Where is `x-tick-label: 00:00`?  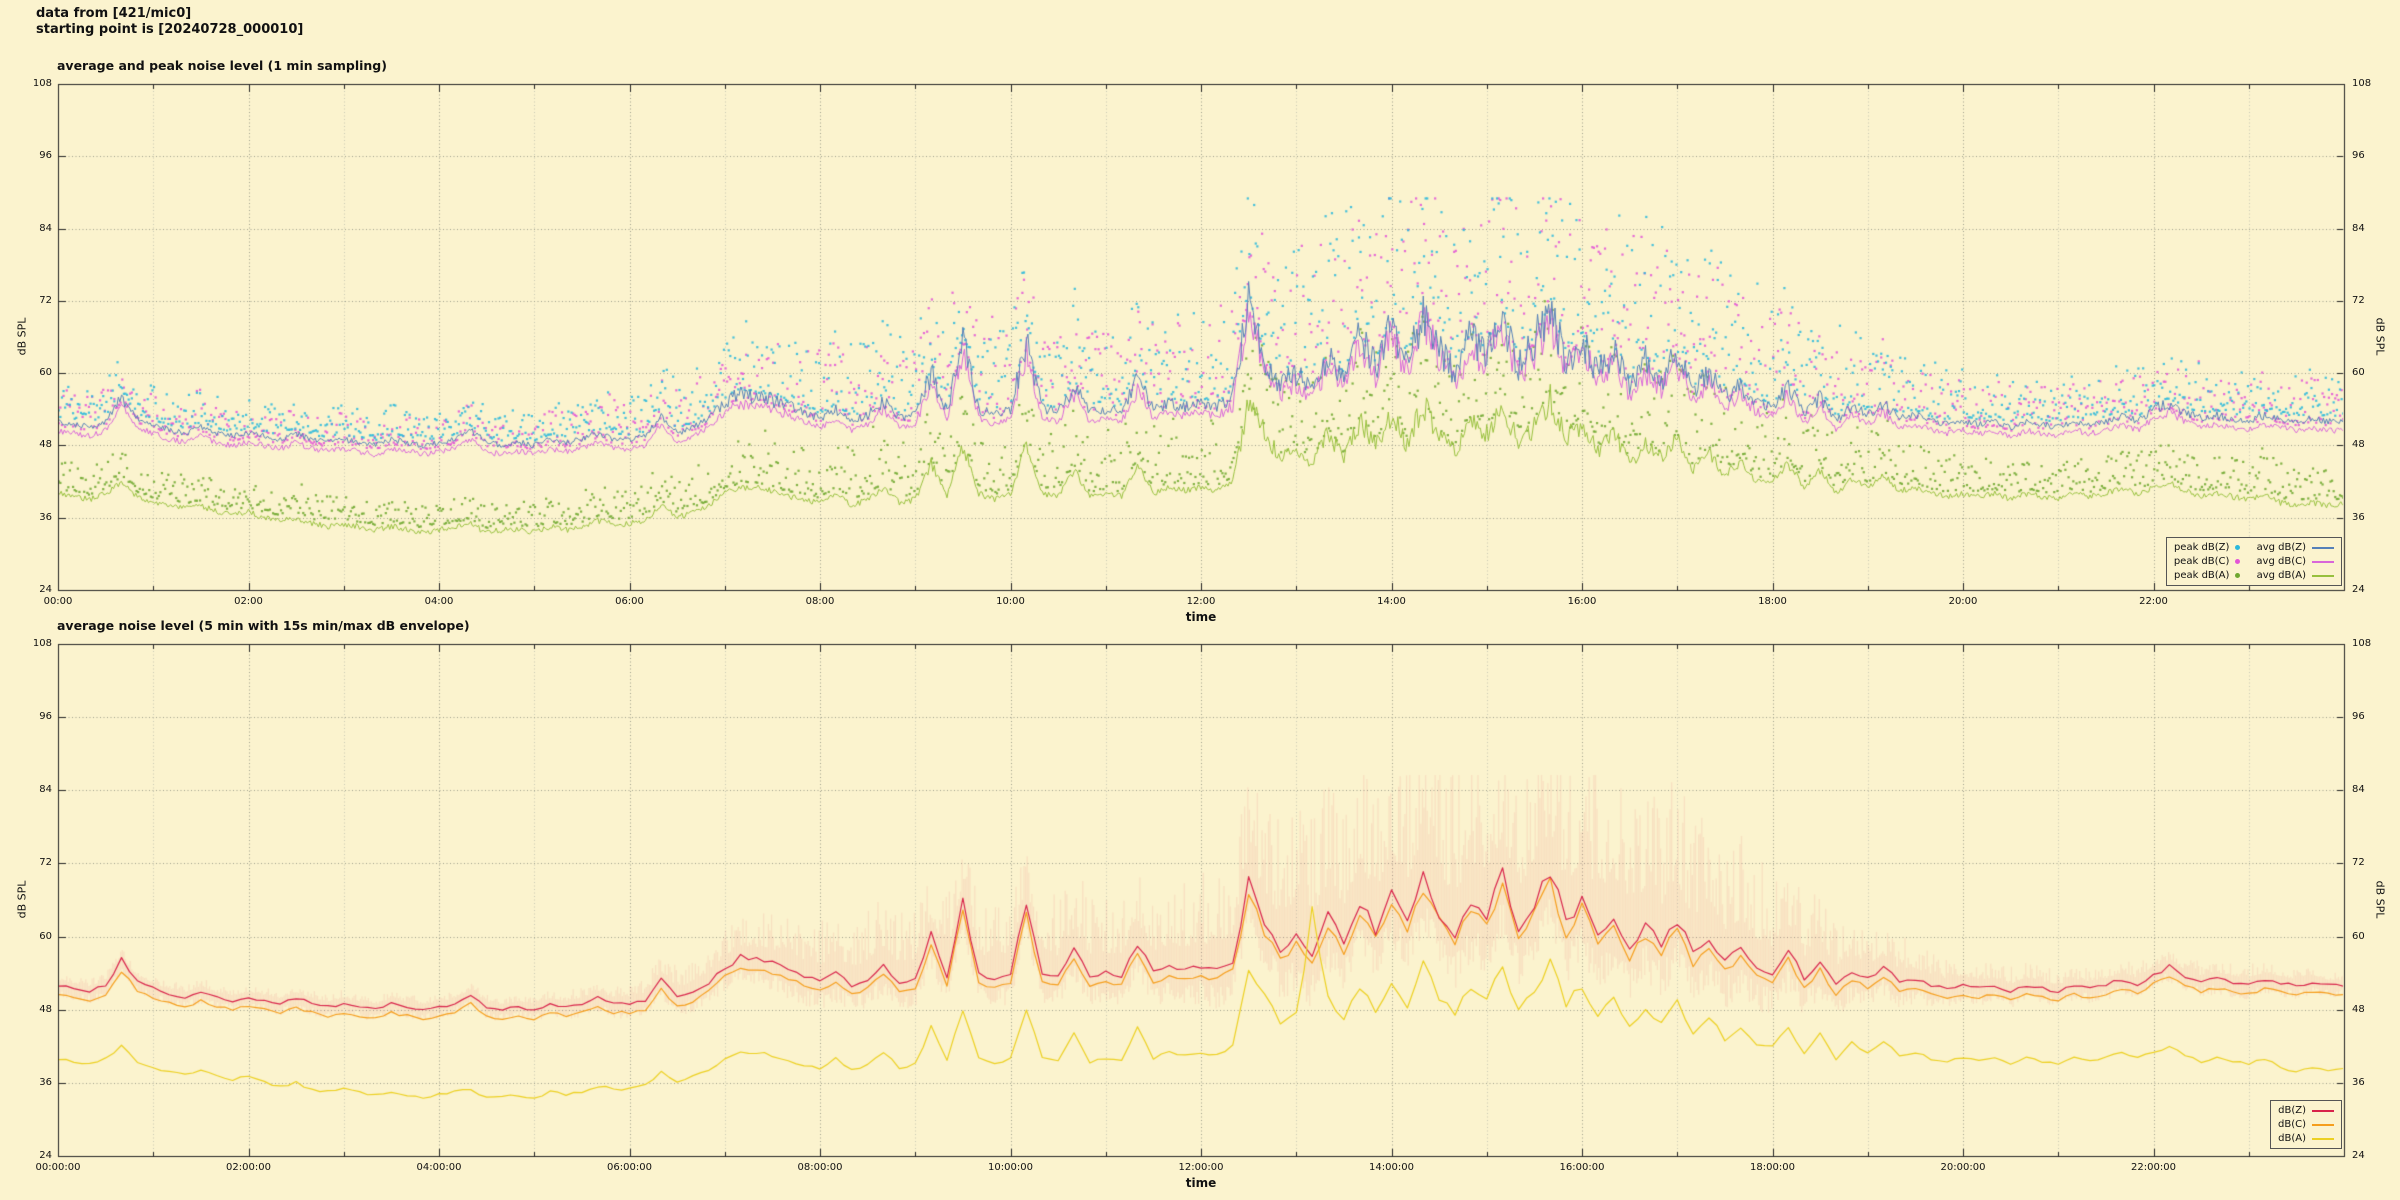 x-tick-label: 00:00 is located at coordinates (58, 601).